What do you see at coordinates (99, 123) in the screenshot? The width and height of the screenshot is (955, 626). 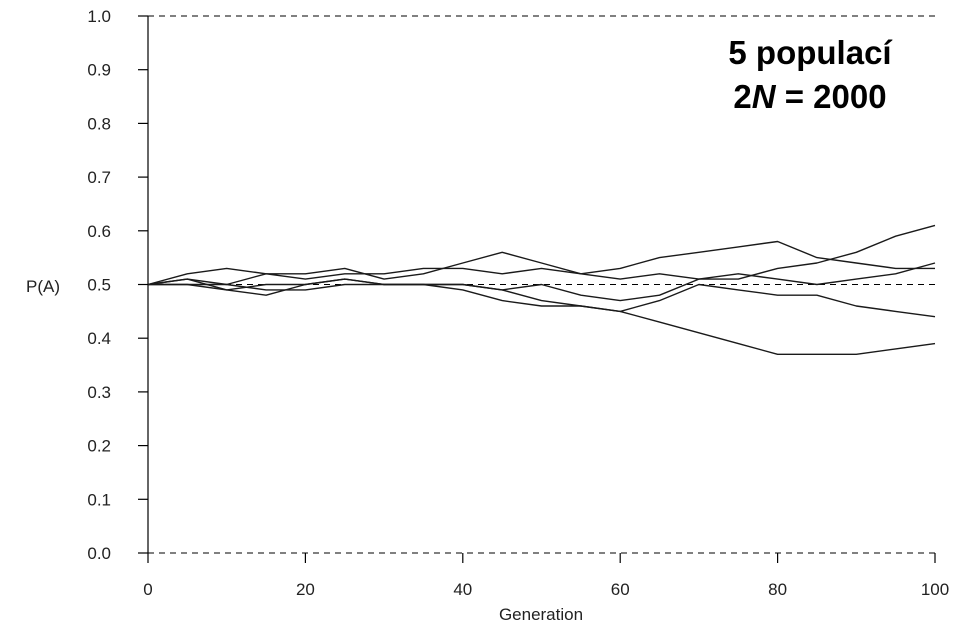 I see `y-tick-label: 0.8` at bounding box center [99, 123].